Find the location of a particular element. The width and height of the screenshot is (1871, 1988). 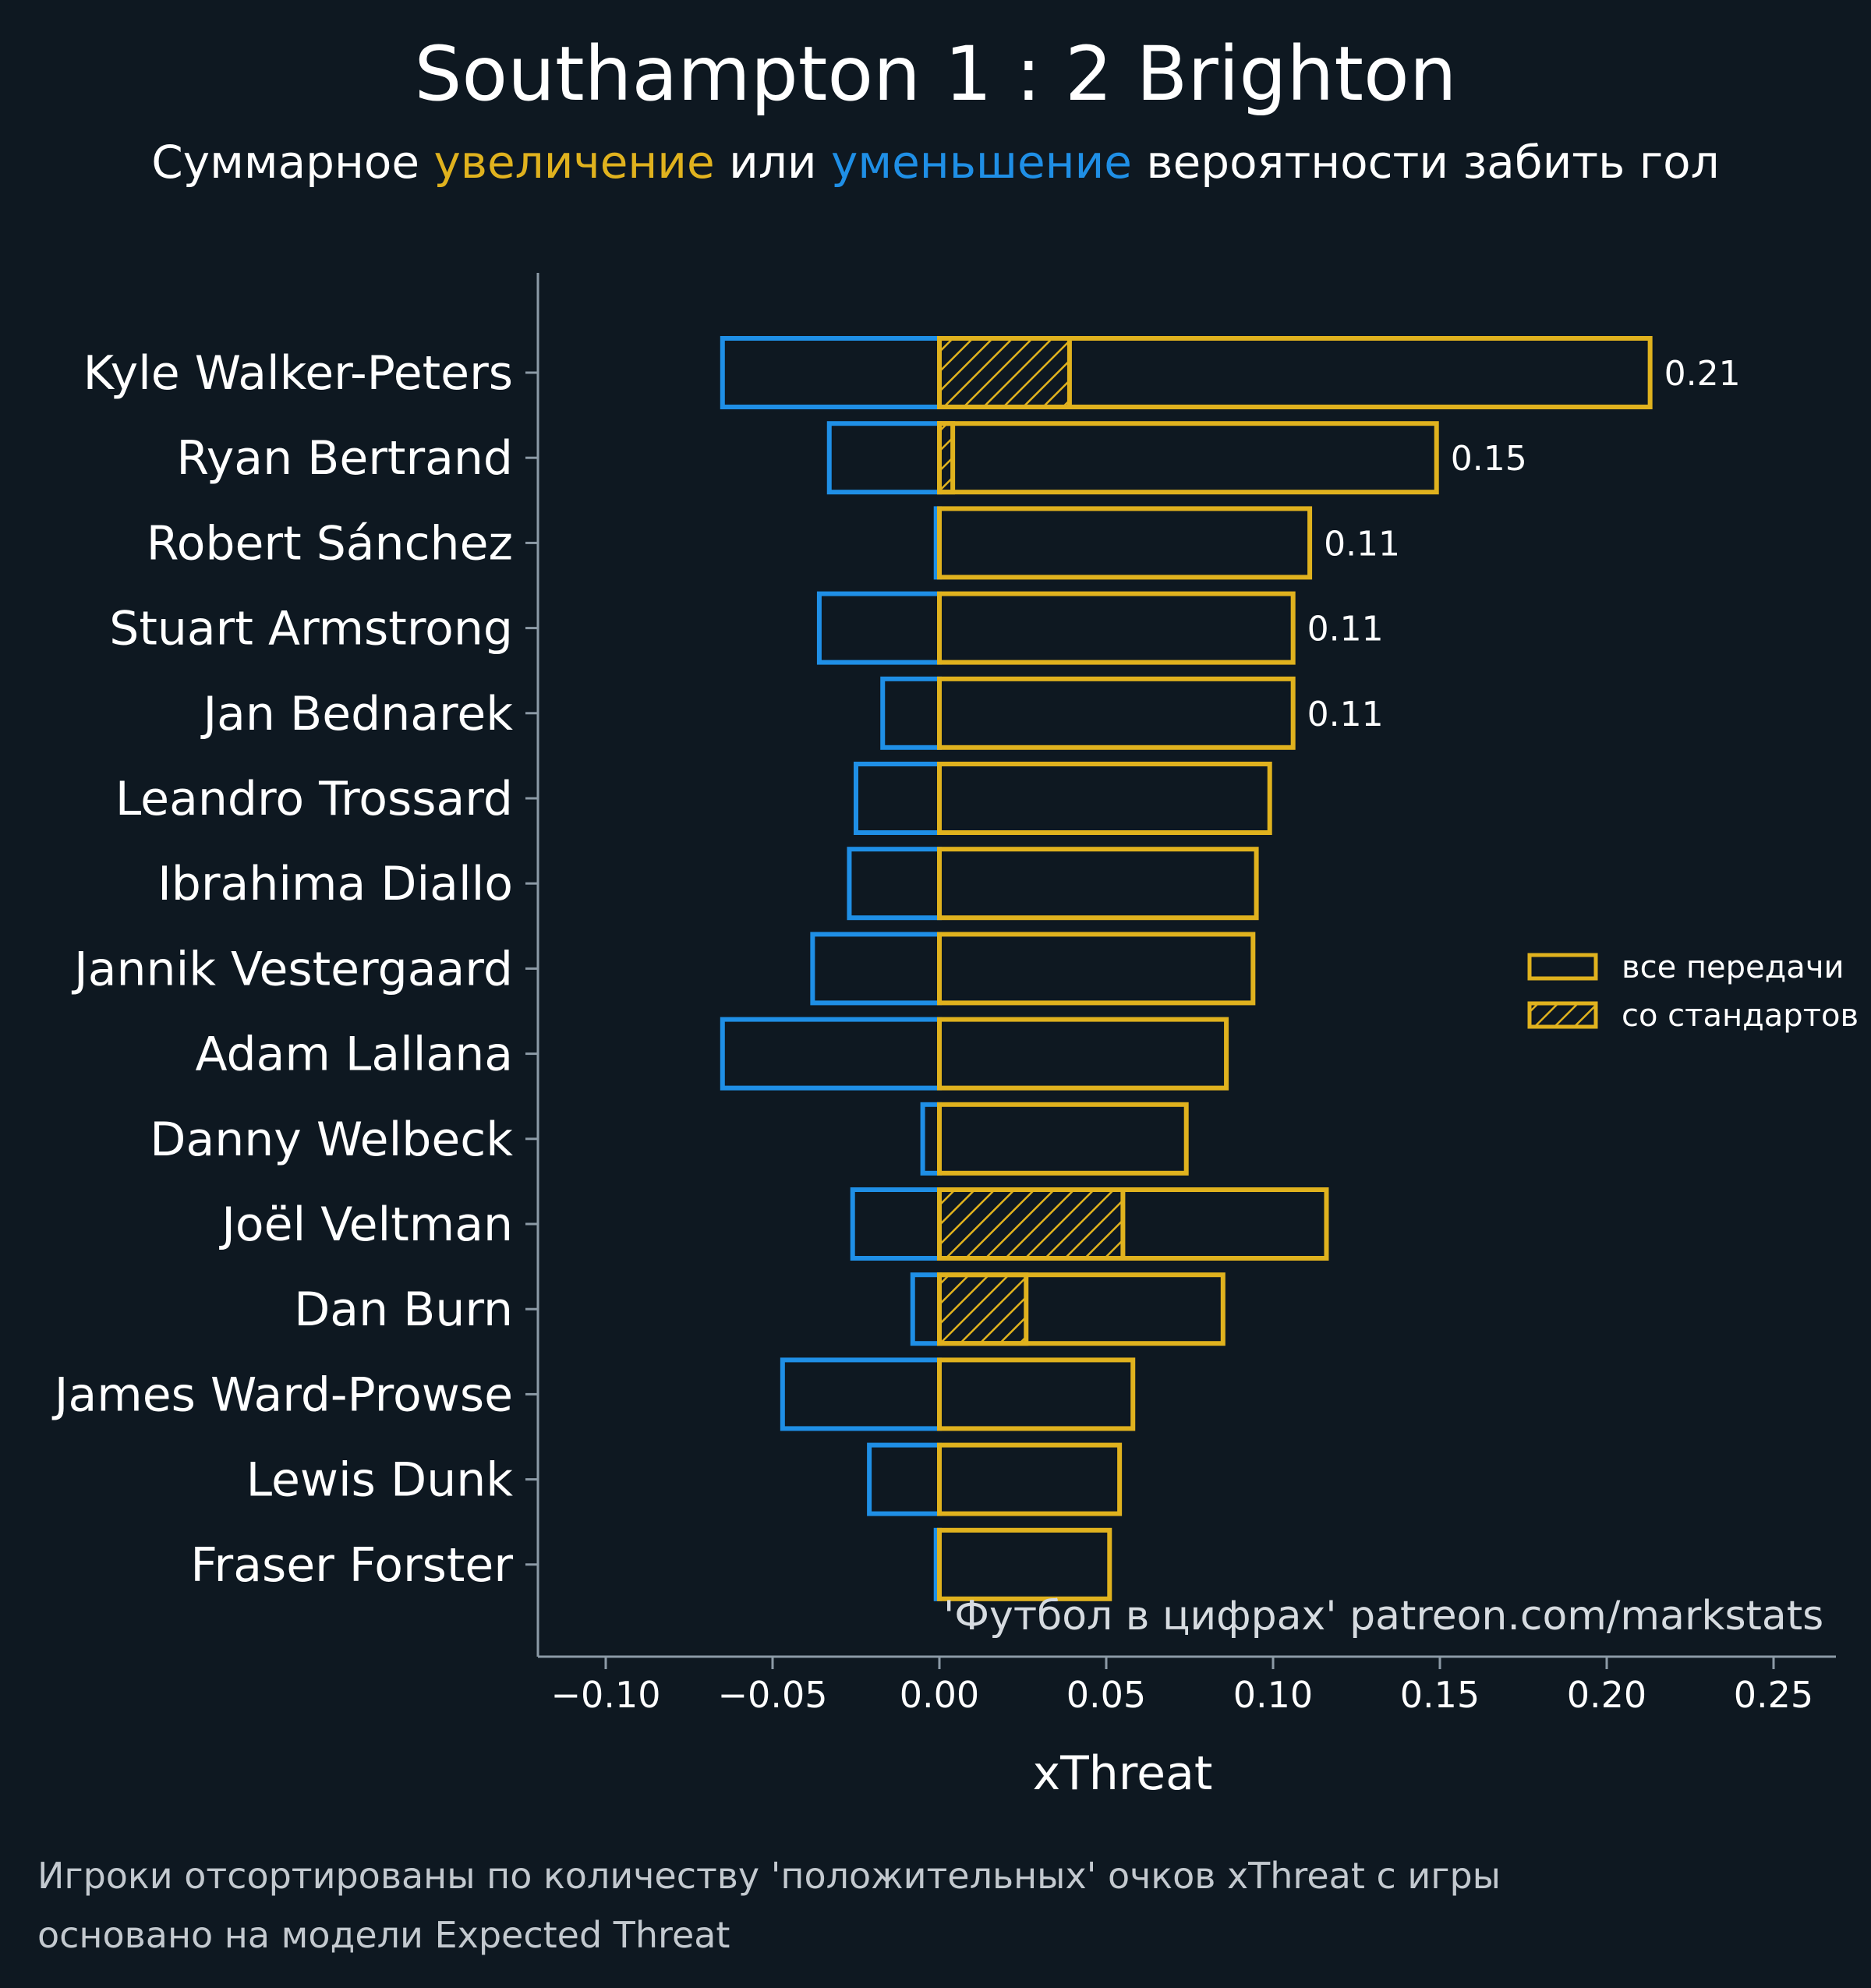

subtitle-prefix: Суммарное is located at coordinates (292, 162).